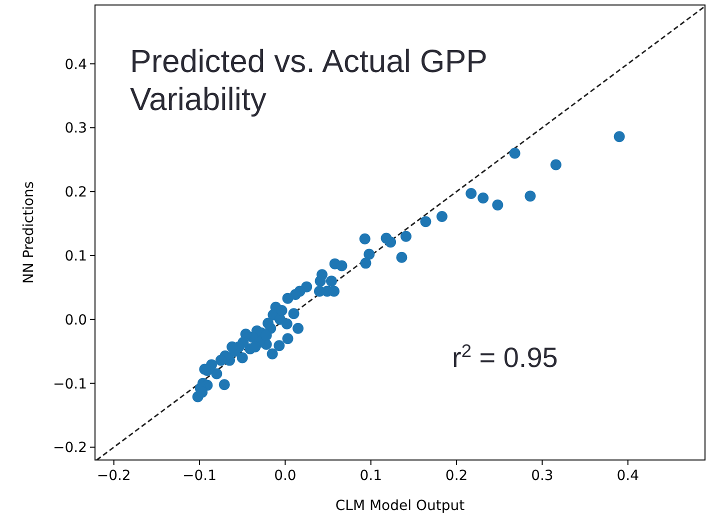 Image resolution: width=709 pixels, height=515 pixels. I want to click on x-tick-label: 0.3, so click(542, 476).